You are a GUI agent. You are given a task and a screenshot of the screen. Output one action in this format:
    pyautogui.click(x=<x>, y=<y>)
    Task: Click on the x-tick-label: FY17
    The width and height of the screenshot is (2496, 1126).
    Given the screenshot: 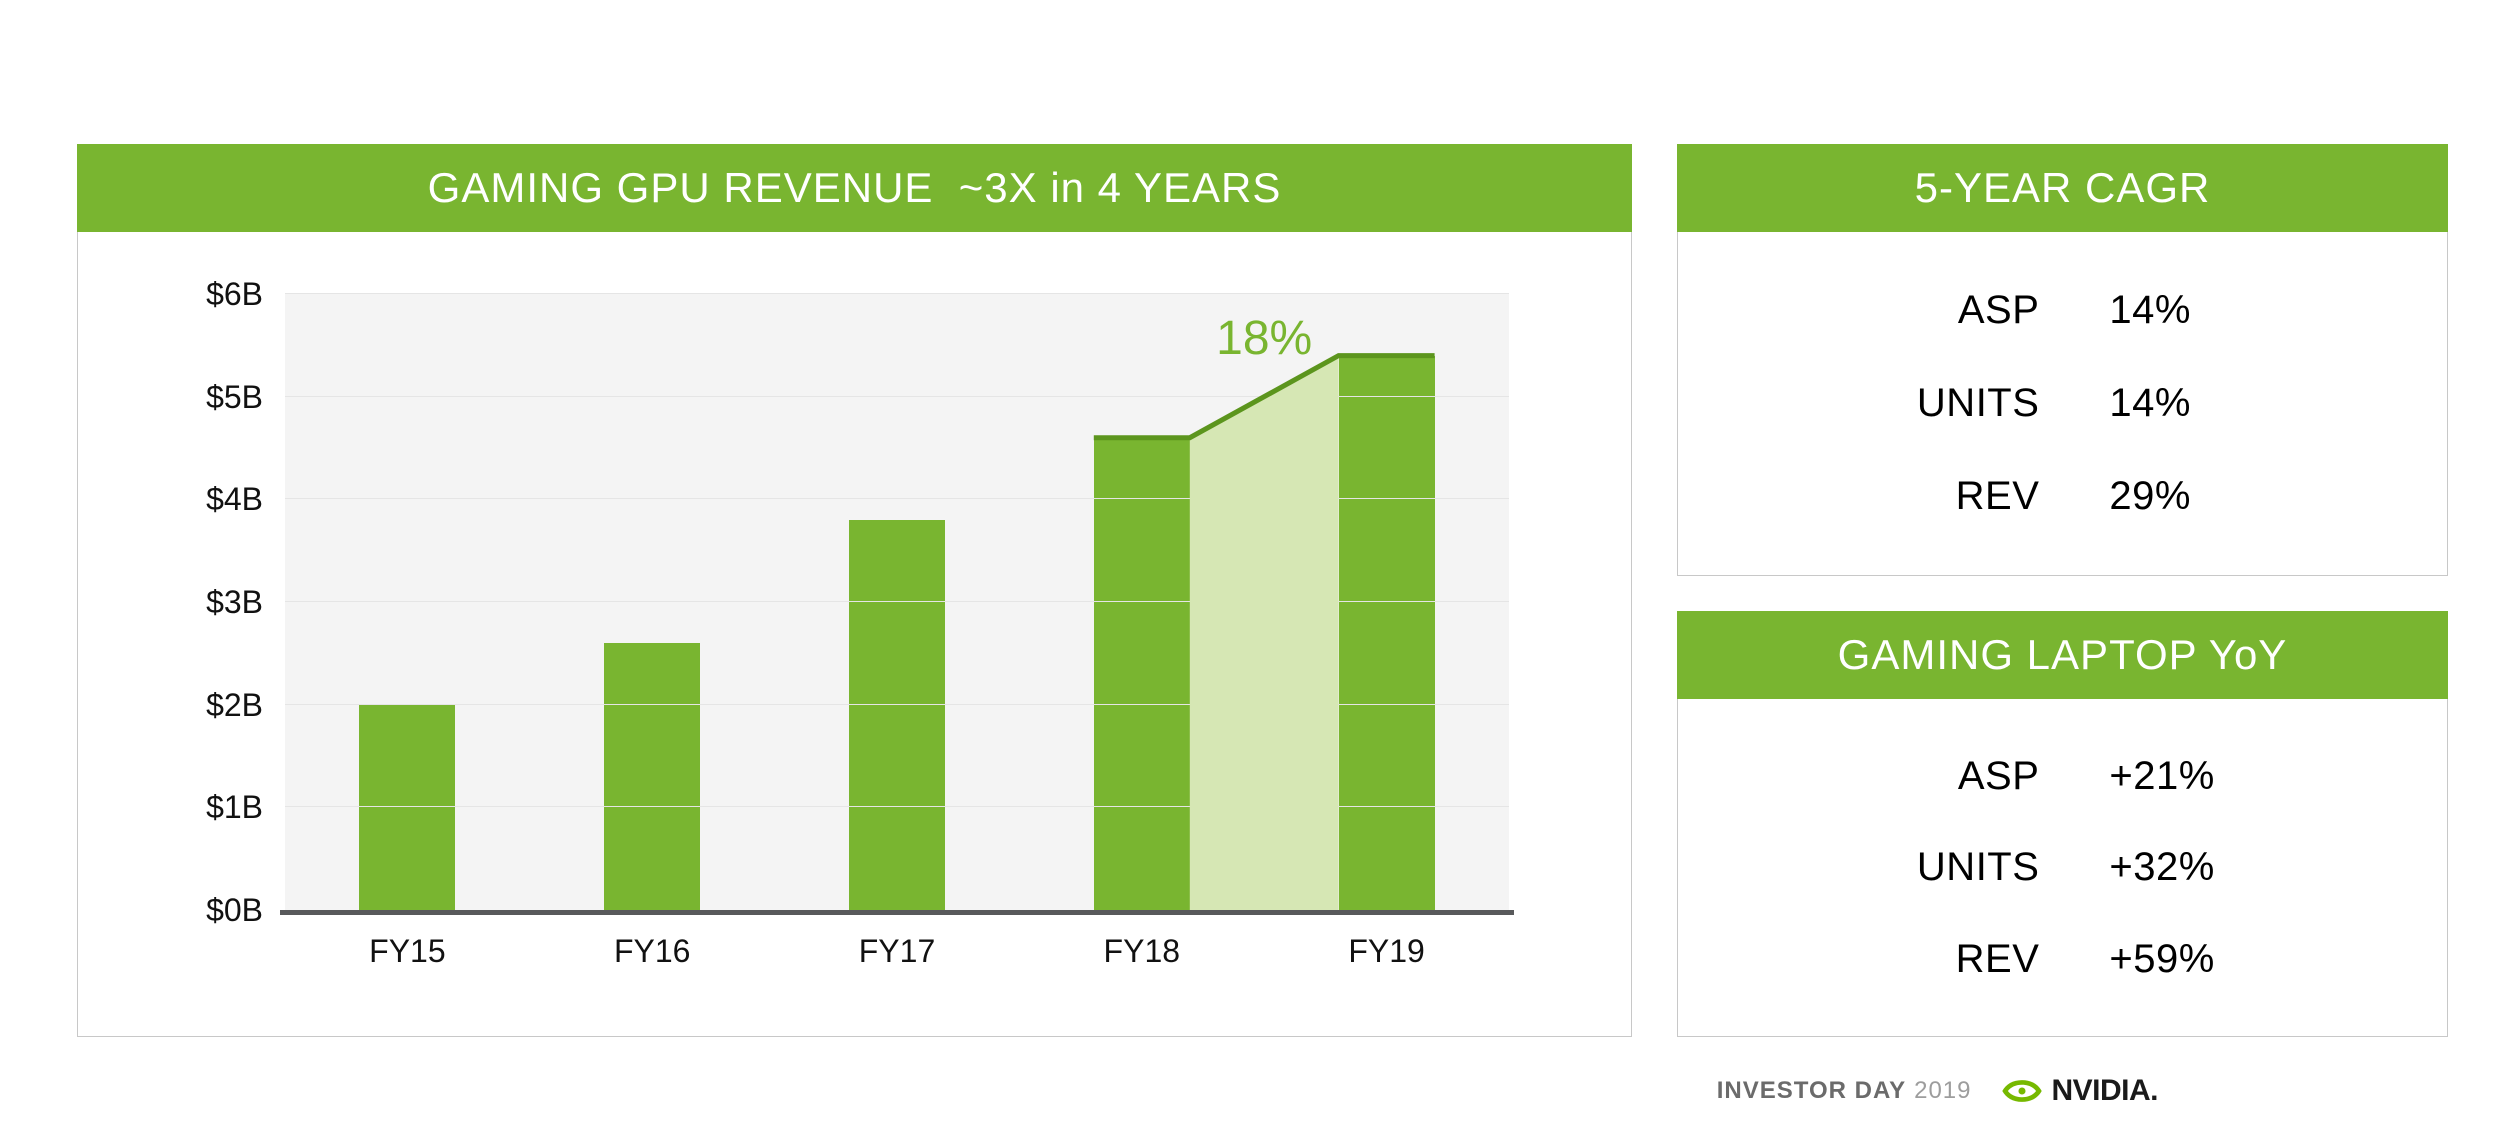 What is the action you would take?
    pyautogui.click(x=897, y=951)
    